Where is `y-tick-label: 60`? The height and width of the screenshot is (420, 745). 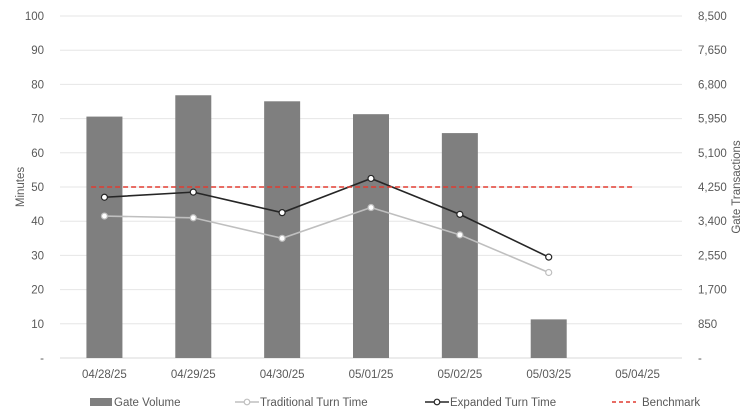
y-tick-label: 60 is located at coordinates (37, 154).